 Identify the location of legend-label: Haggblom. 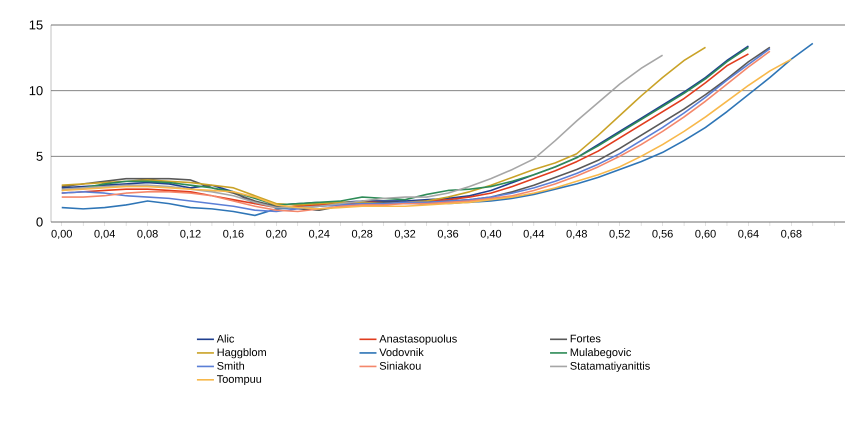
(242, 353).